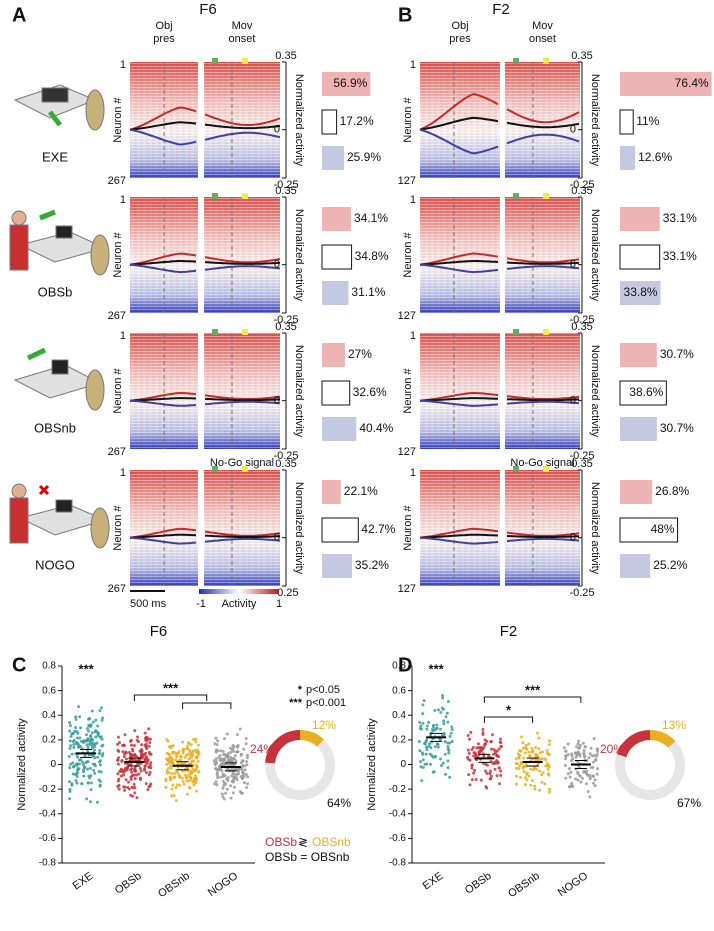 This screenshot has height=931, width=714. What do you see at coordinates (478, 883) in the screenshot?
I see `category-label: OBSb` at bounding box center [478, 883].